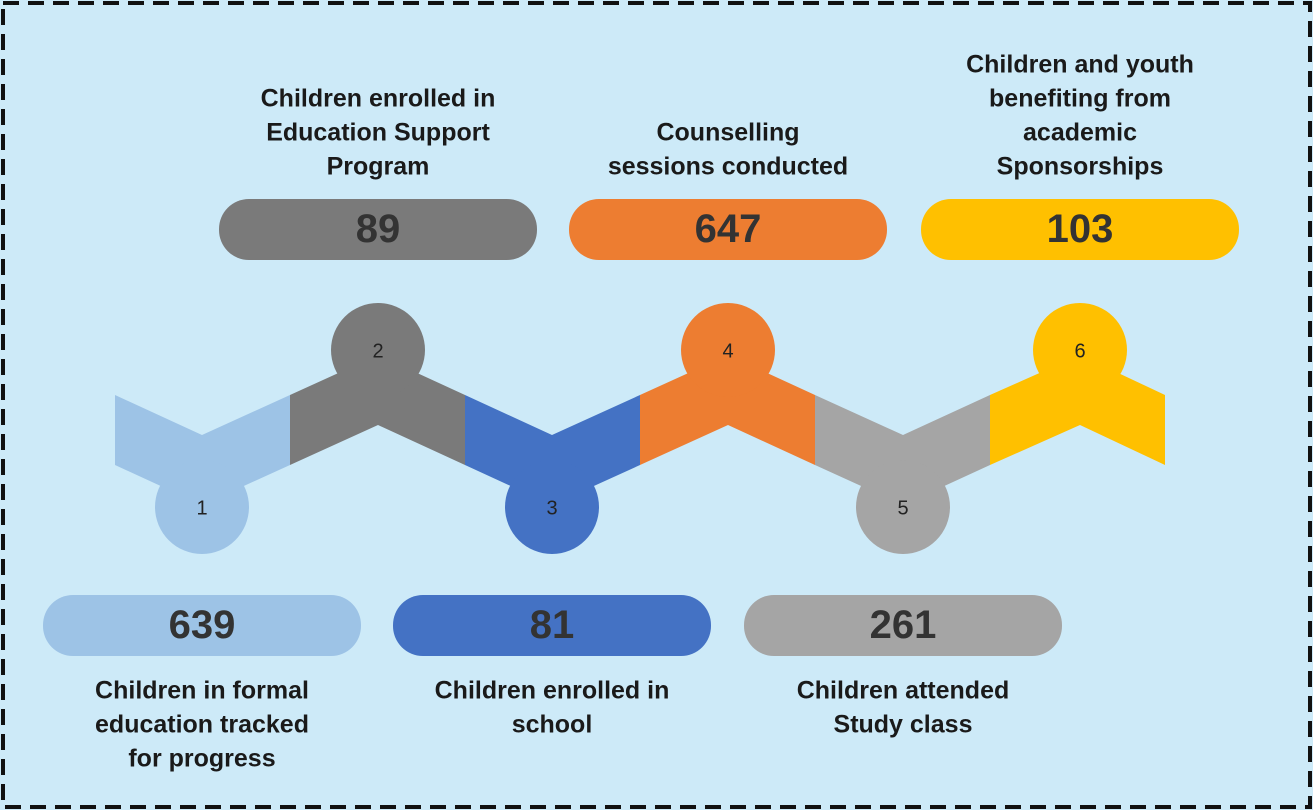 The width and height of the screenshot is (1313, 810). I want to click on label-line: education tracked, so click(202, 725).